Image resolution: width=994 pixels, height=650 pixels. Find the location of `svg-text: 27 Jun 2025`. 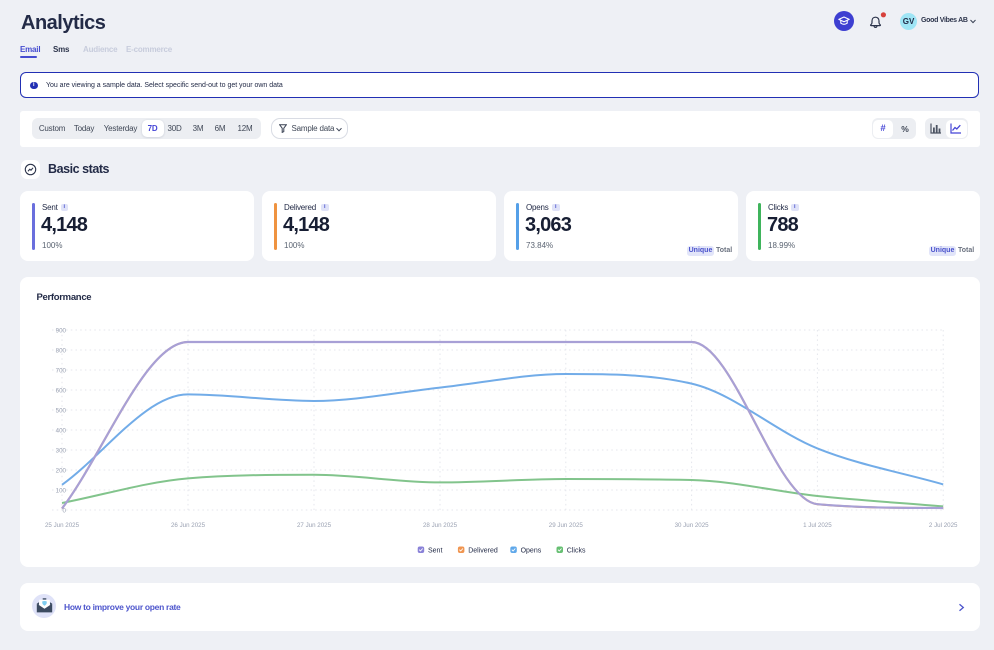

svg-text: 27 Jun 2025 is located at coordinates (314, 525).